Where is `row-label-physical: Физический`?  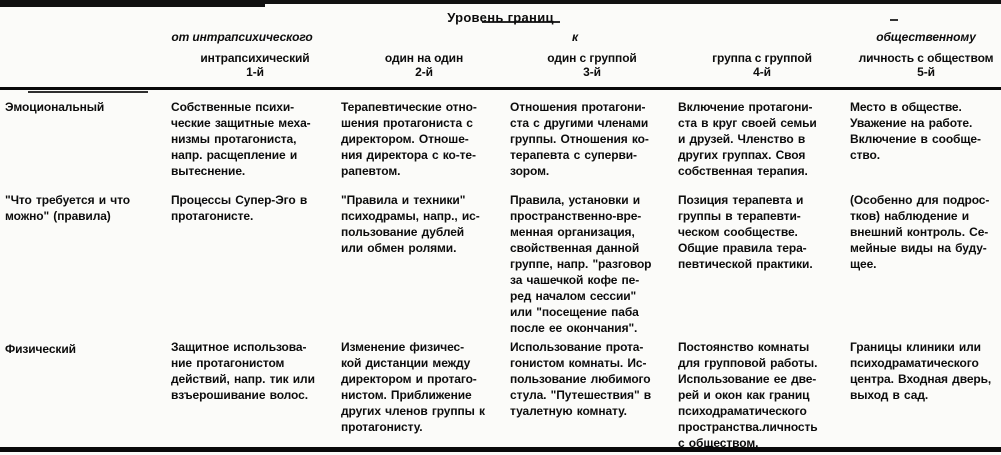
row-label-physical: Физический is located at coordinates (40, 349).